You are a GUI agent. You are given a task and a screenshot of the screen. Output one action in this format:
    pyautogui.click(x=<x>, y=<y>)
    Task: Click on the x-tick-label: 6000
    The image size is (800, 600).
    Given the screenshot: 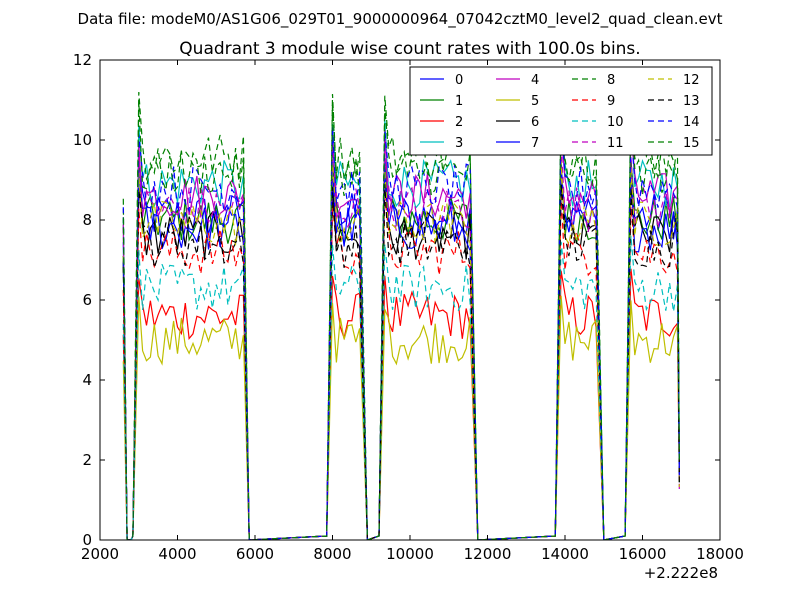 What is the action you would take?
    pyautogui.click(x=255, y=554)
    